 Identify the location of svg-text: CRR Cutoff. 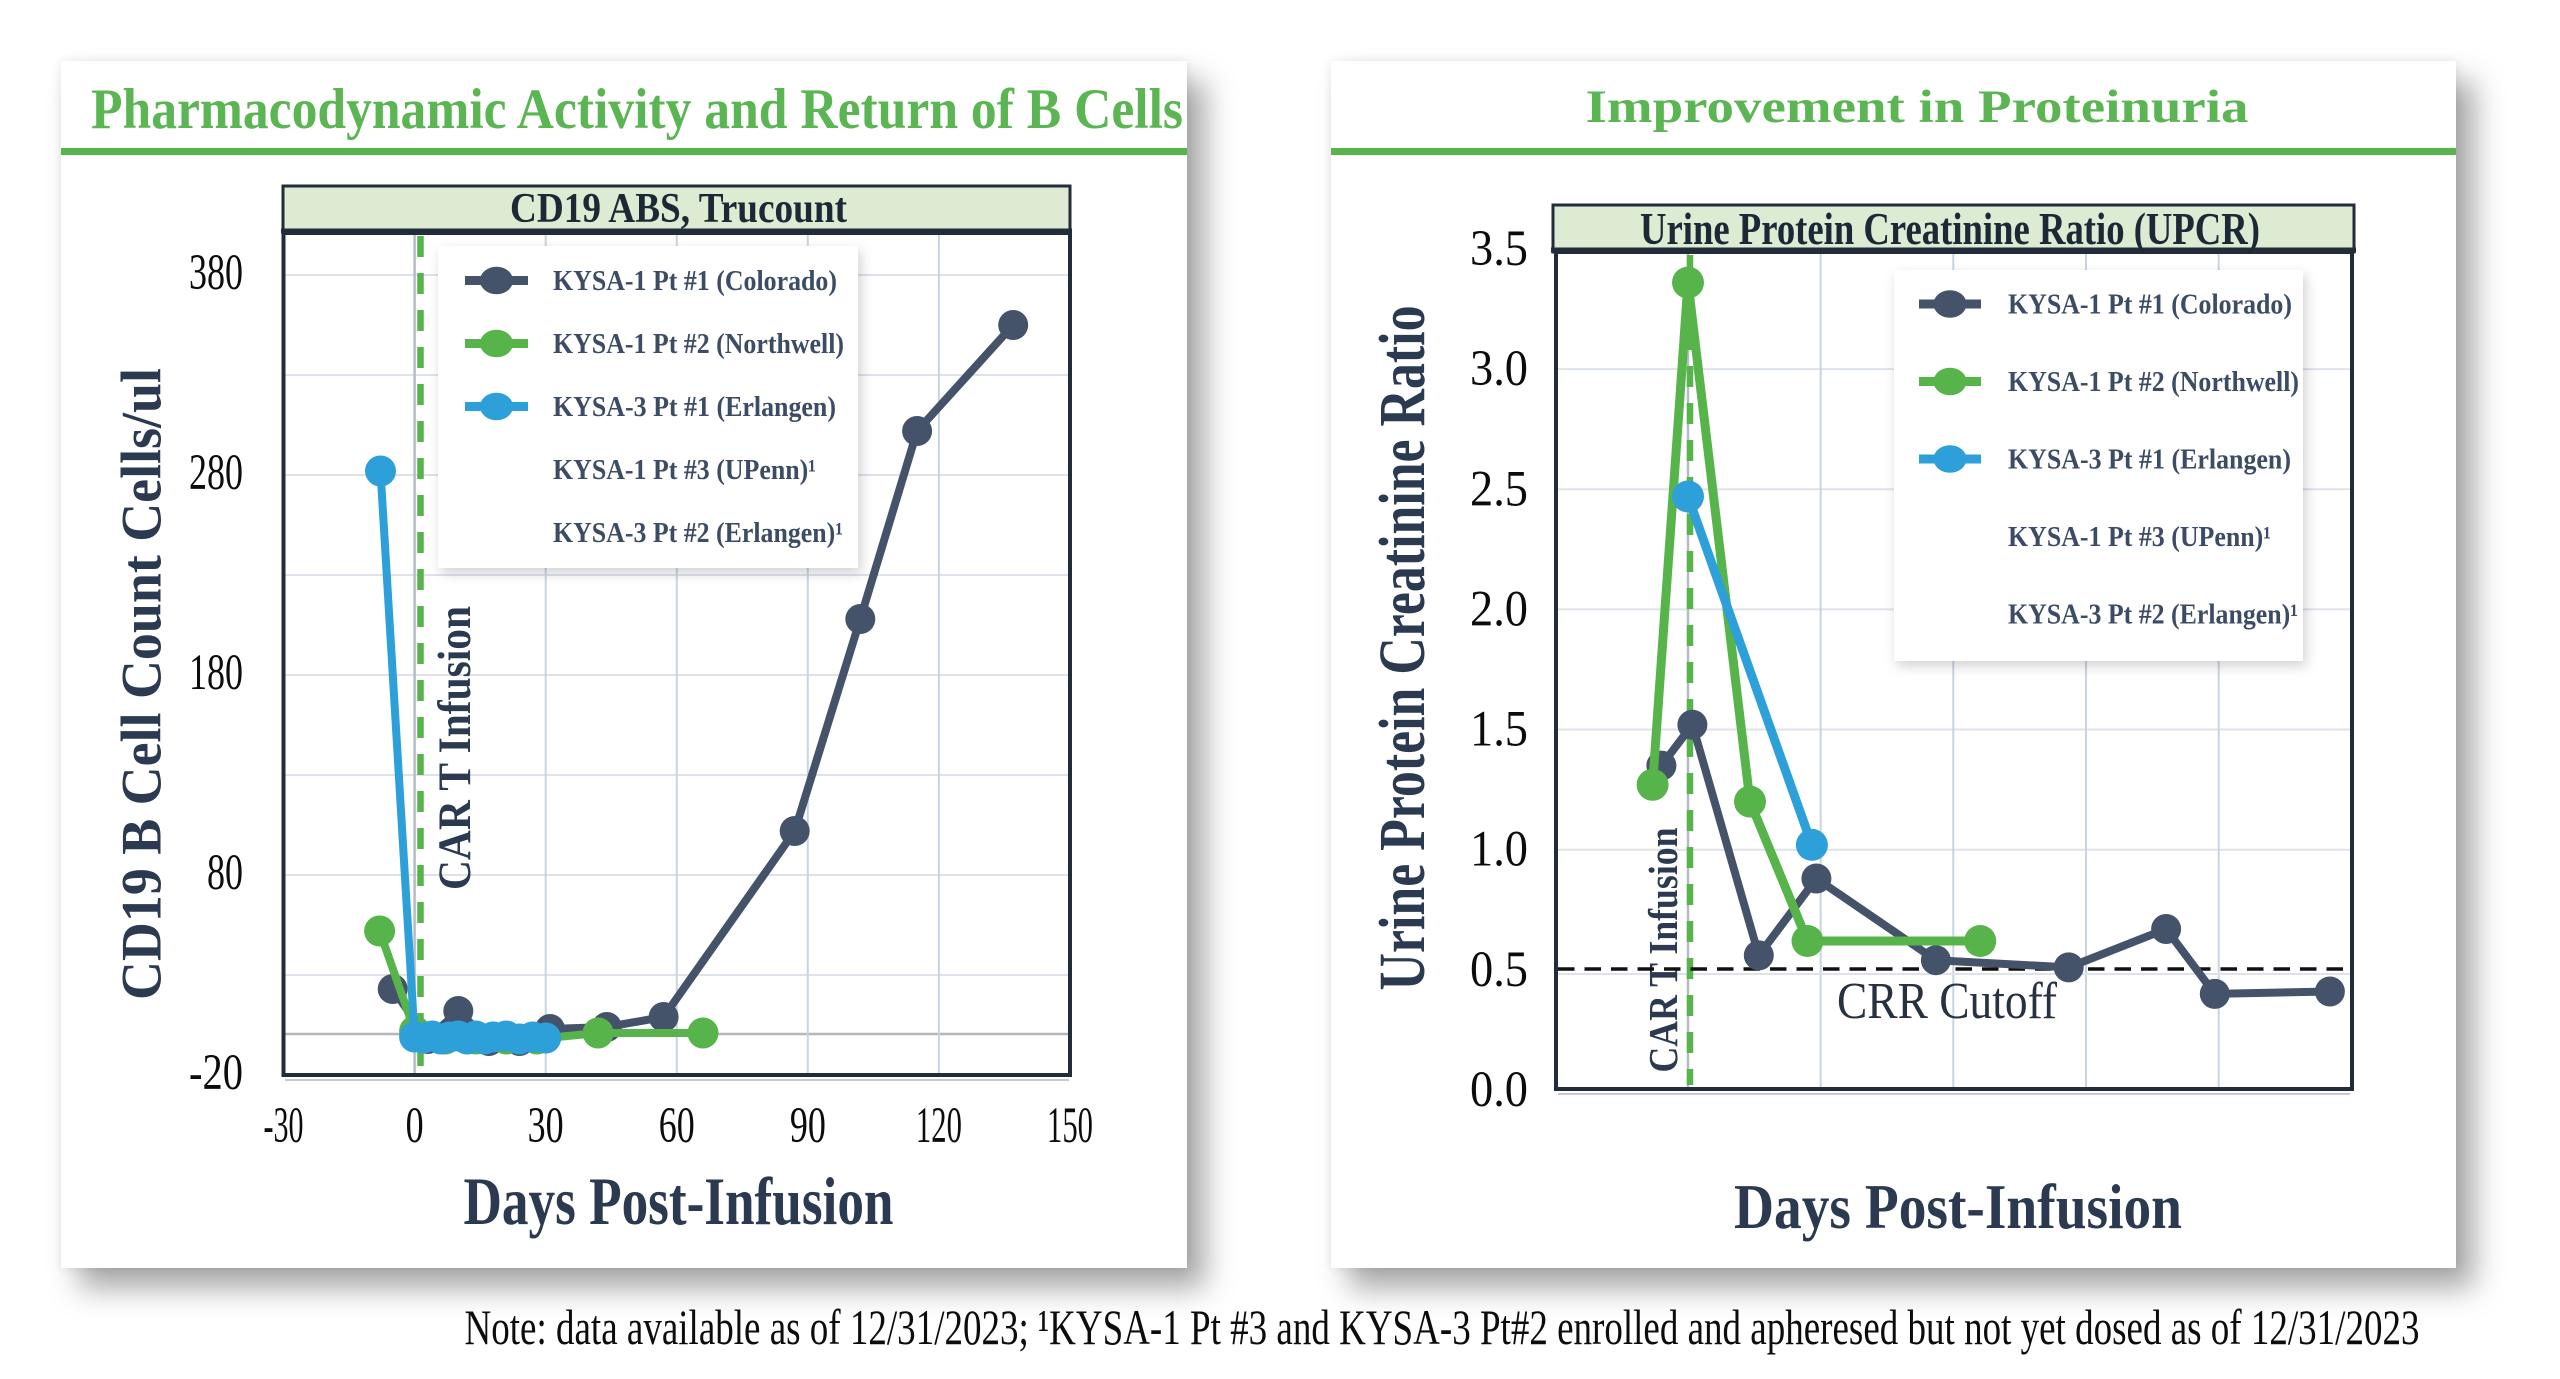
(1947, 1001).